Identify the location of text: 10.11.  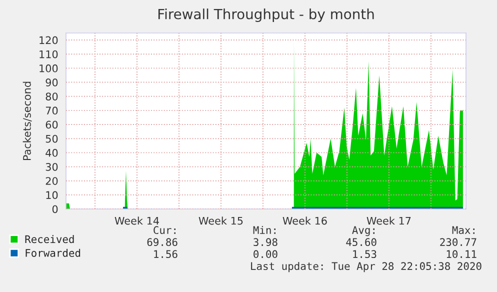
(461, 254).